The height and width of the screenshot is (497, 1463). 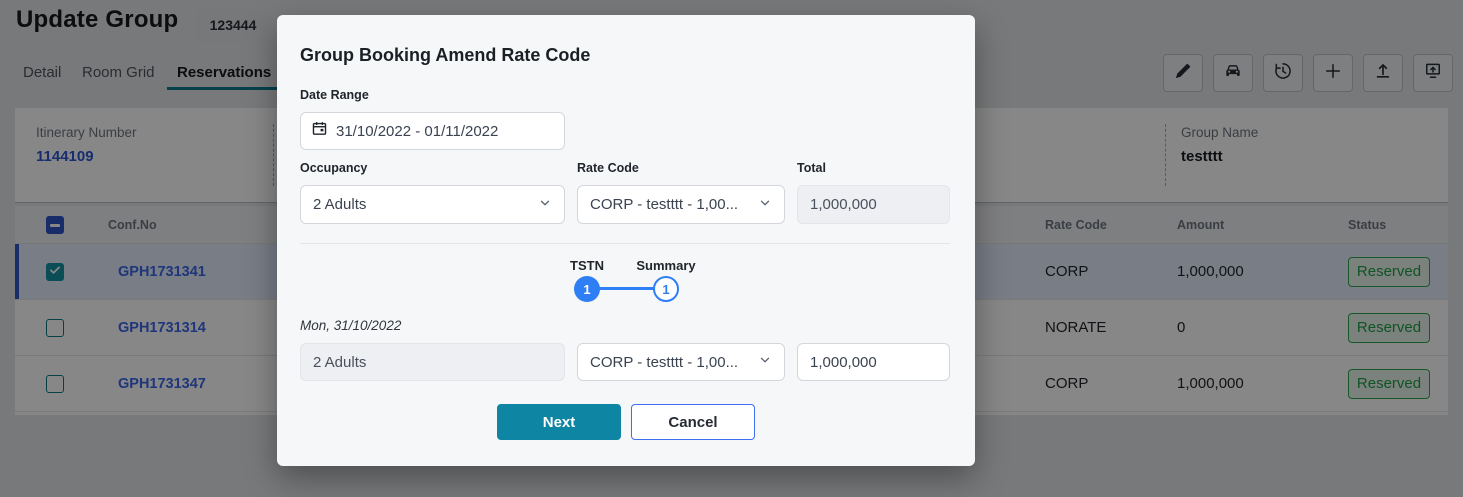 I want to click on occupancy-select-value: 2 Adults, so click(x=340, y=204).